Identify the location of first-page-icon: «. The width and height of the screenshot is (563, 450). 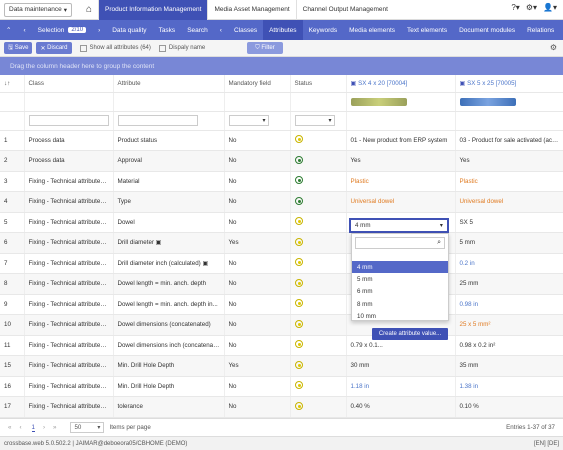
(10, 427).